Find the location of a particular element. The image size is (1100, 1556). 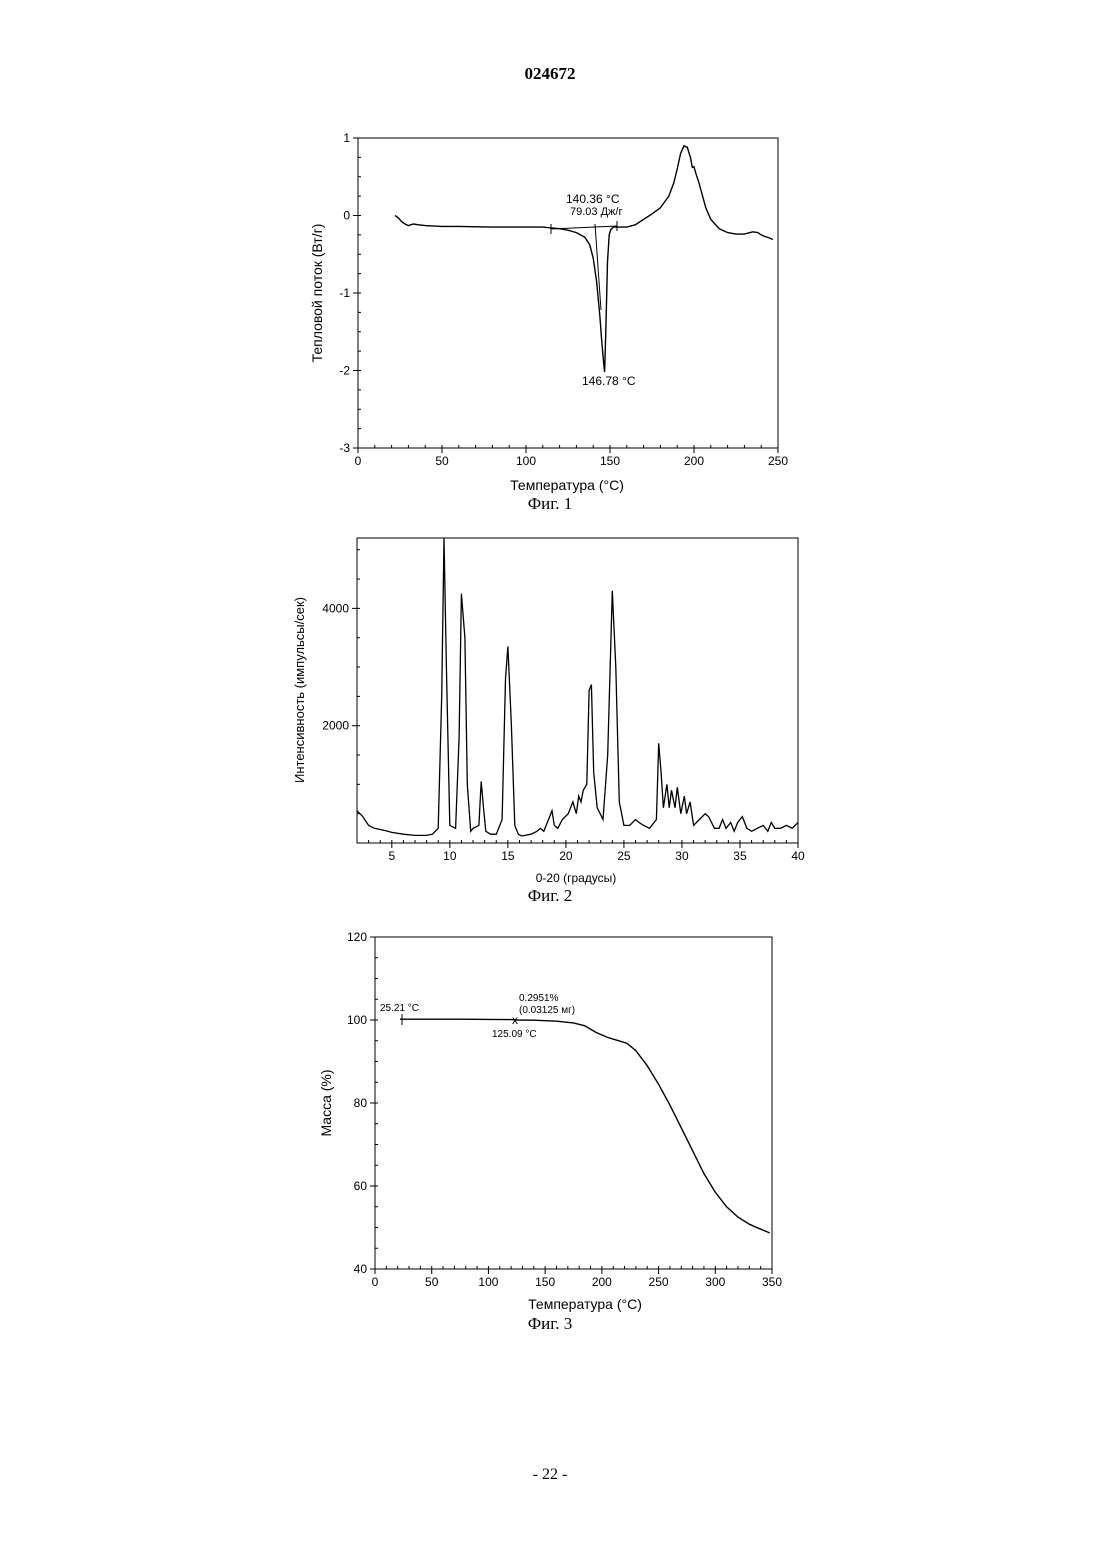

figure-3-caption: Фиг. 3 is located at coordinates (550, 1324).